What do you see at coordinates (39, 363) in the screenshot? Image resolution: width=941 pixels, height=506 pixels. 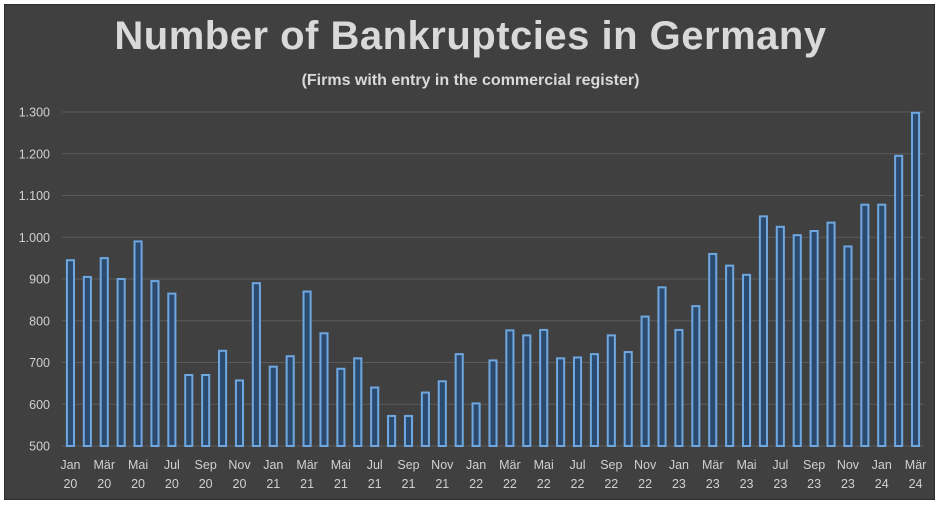 I see `y-tick-label: 700` at bounding box center [39, 363].